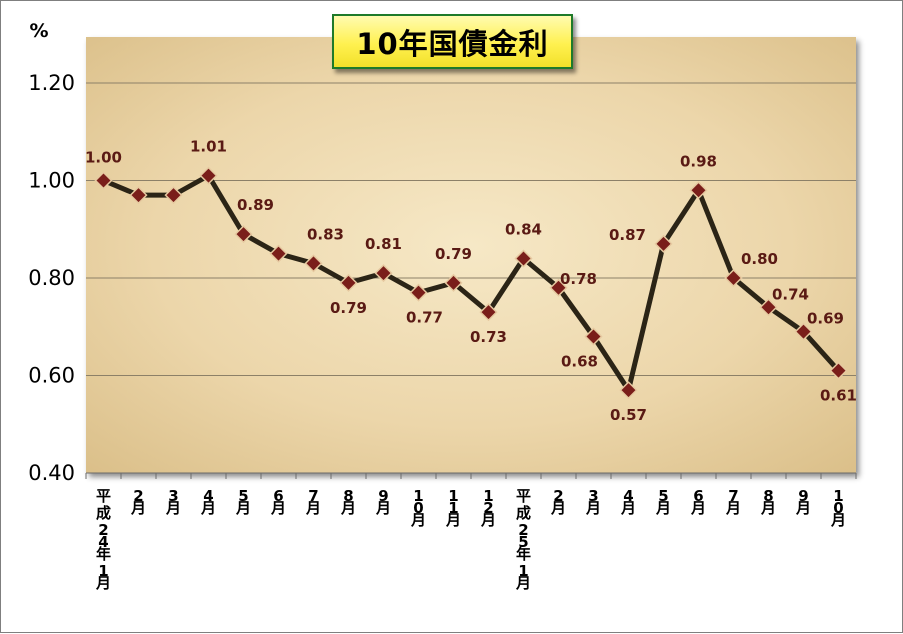 This screenshot has width=903, height=634. Describe the element at coordinates (627, 235) in the screenshot. I see `data-label: 0.87` at that location.